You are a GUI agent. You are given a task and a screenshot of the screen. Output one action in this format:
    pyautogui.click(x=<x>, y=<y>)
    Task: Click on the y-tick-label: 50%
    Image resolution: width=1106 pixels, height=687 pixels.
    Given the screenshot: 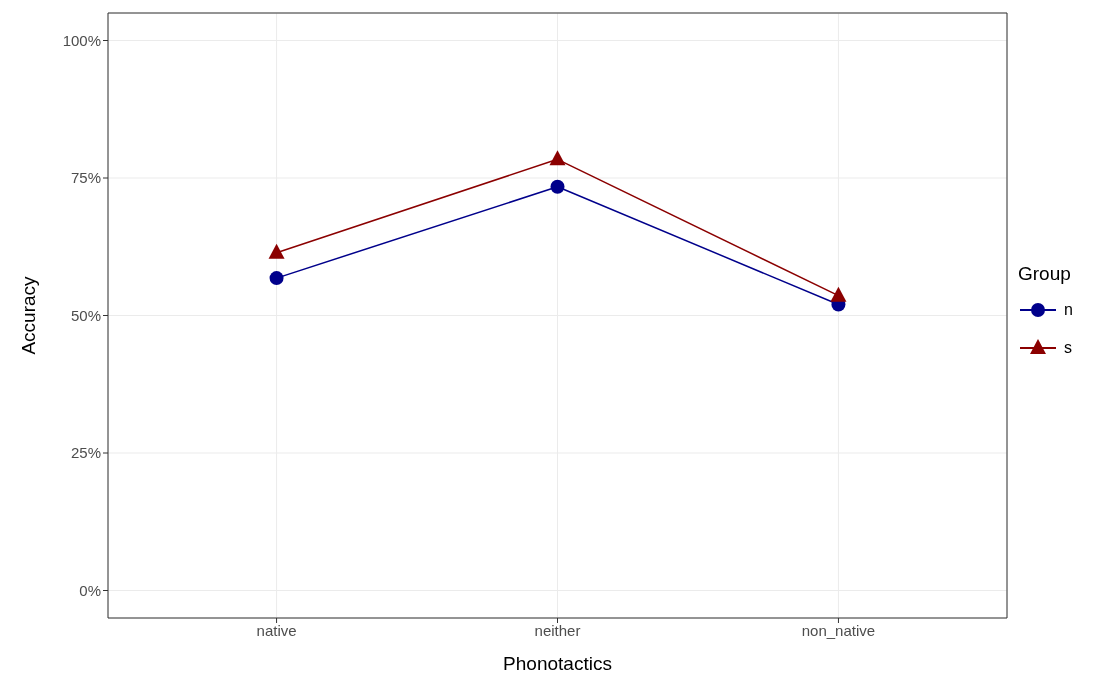 What is the action you would take?
    pyautogui.click(x=85, y=315)
    